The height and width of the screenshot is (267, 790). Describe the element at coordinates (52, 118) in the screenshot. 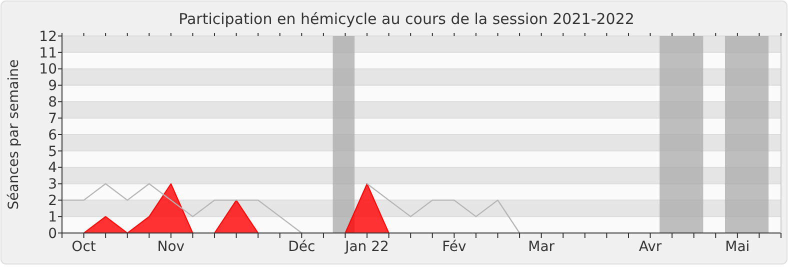

I see `y-tick-label: 7` at that location.